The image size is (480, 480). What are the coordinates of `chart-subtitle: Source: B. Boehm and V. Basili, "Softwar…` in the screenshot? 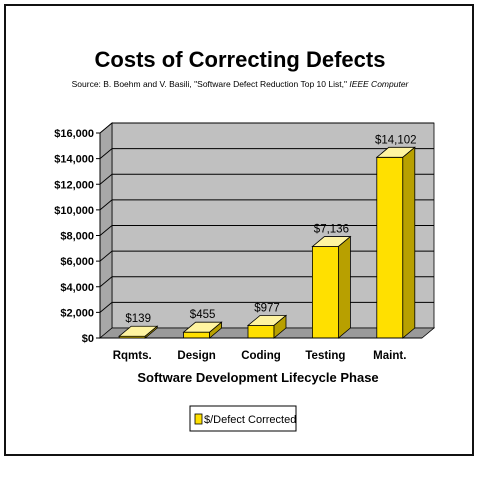 It's located at (241, 84).